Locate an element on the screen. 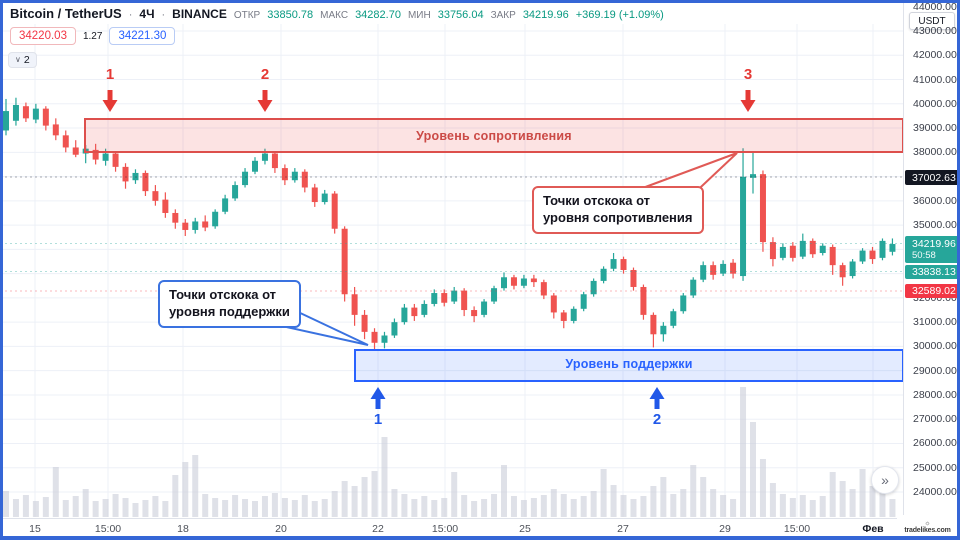 The height and width of the screenshot is (540, 960). currency-unit-button: USDT is located at coordinates (932, 21).